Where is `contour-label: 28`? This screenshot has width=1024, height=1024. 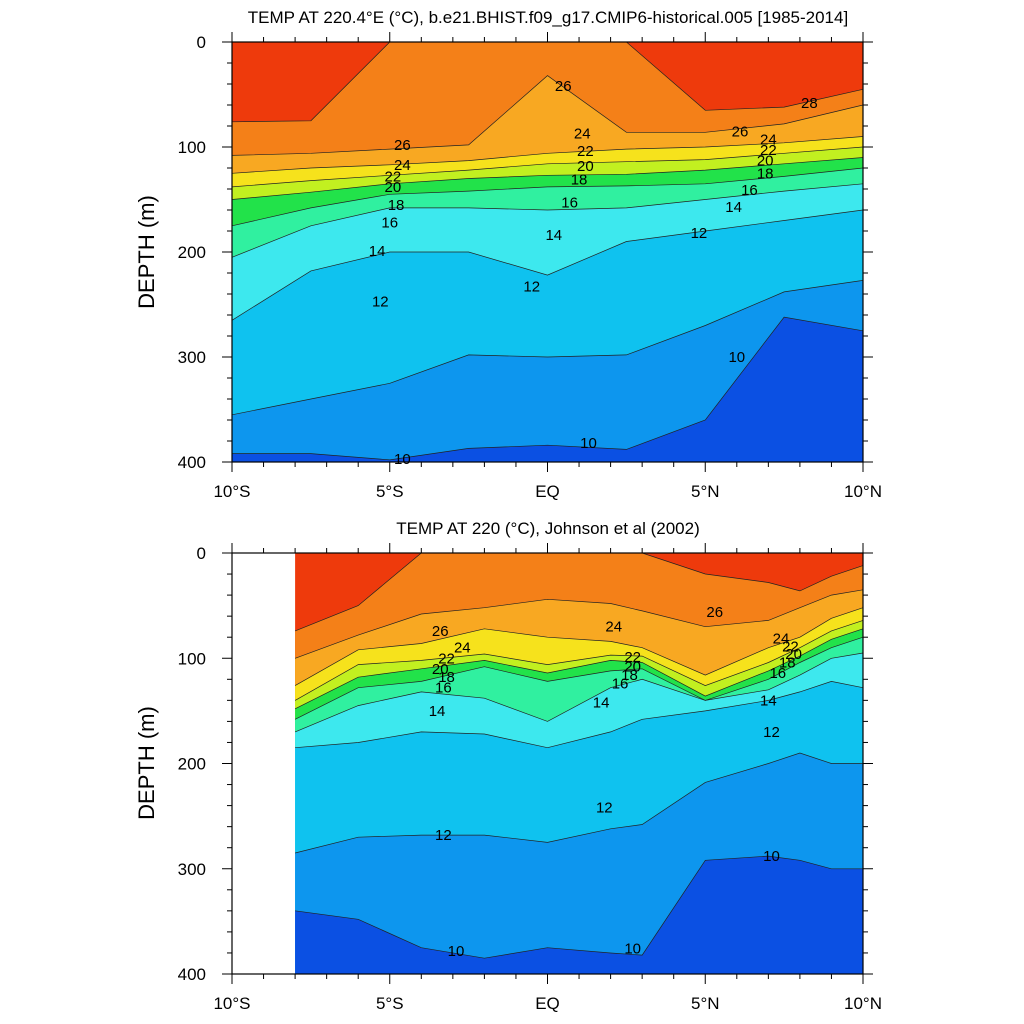
contour-label: 28 is located at coordinates (809, 103).